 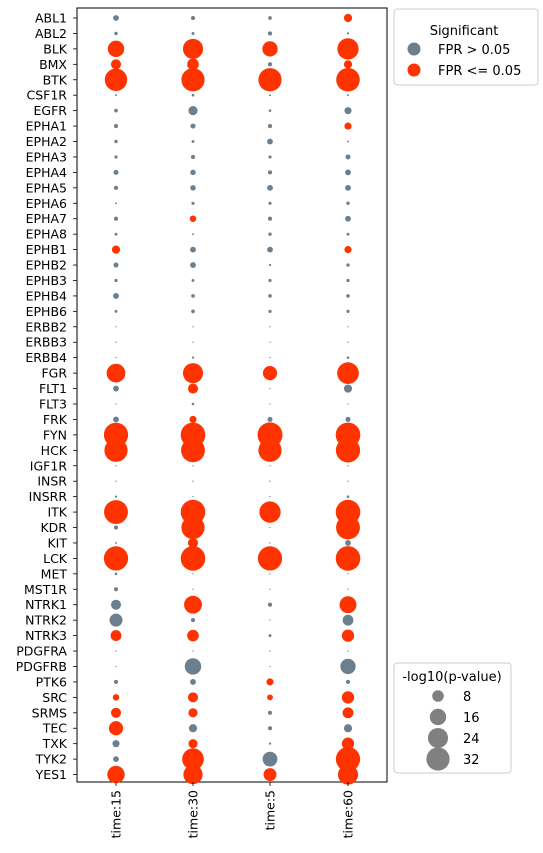 What do you see at coordinates (41, 651) in the screenshot?
I see `y-tick-label-pdgfra: PDGFRA` at bounding box center [41, 651].